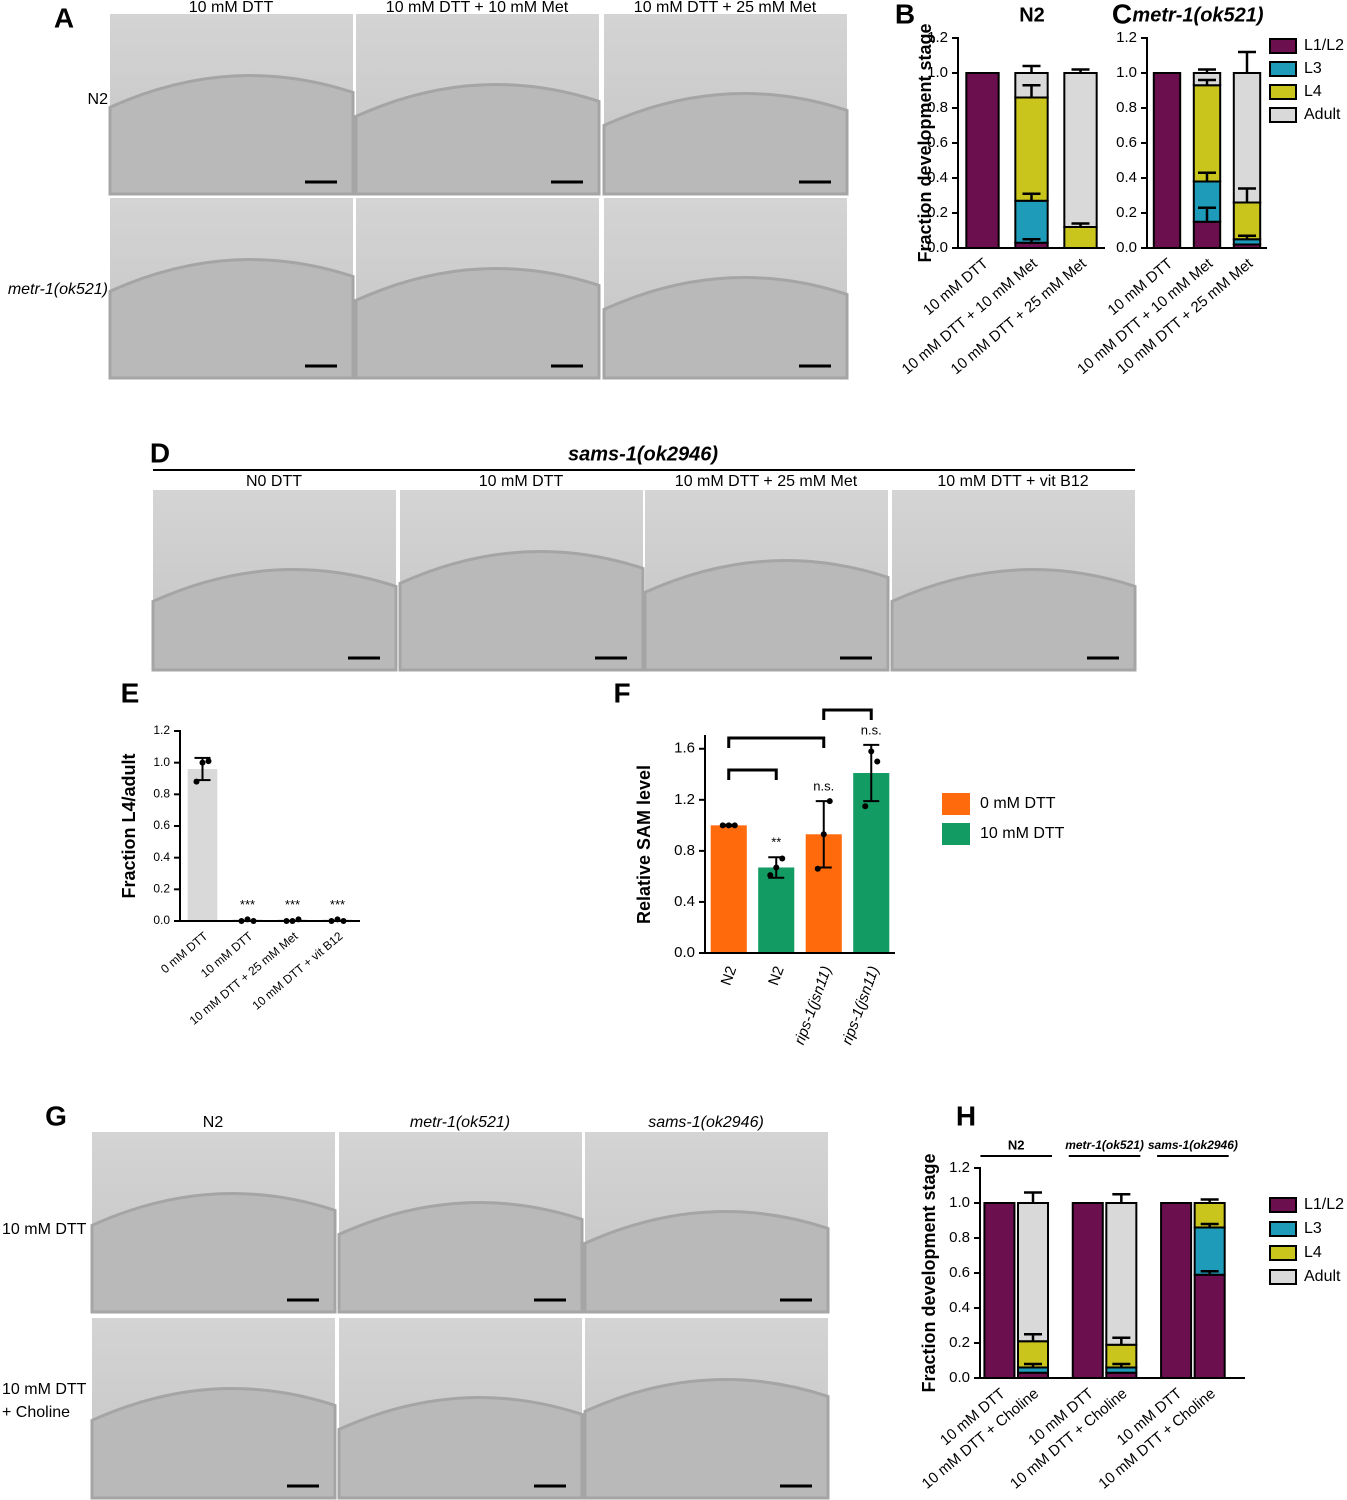  I want to click on legend-label: L1/L2, so click(1324, 1204).